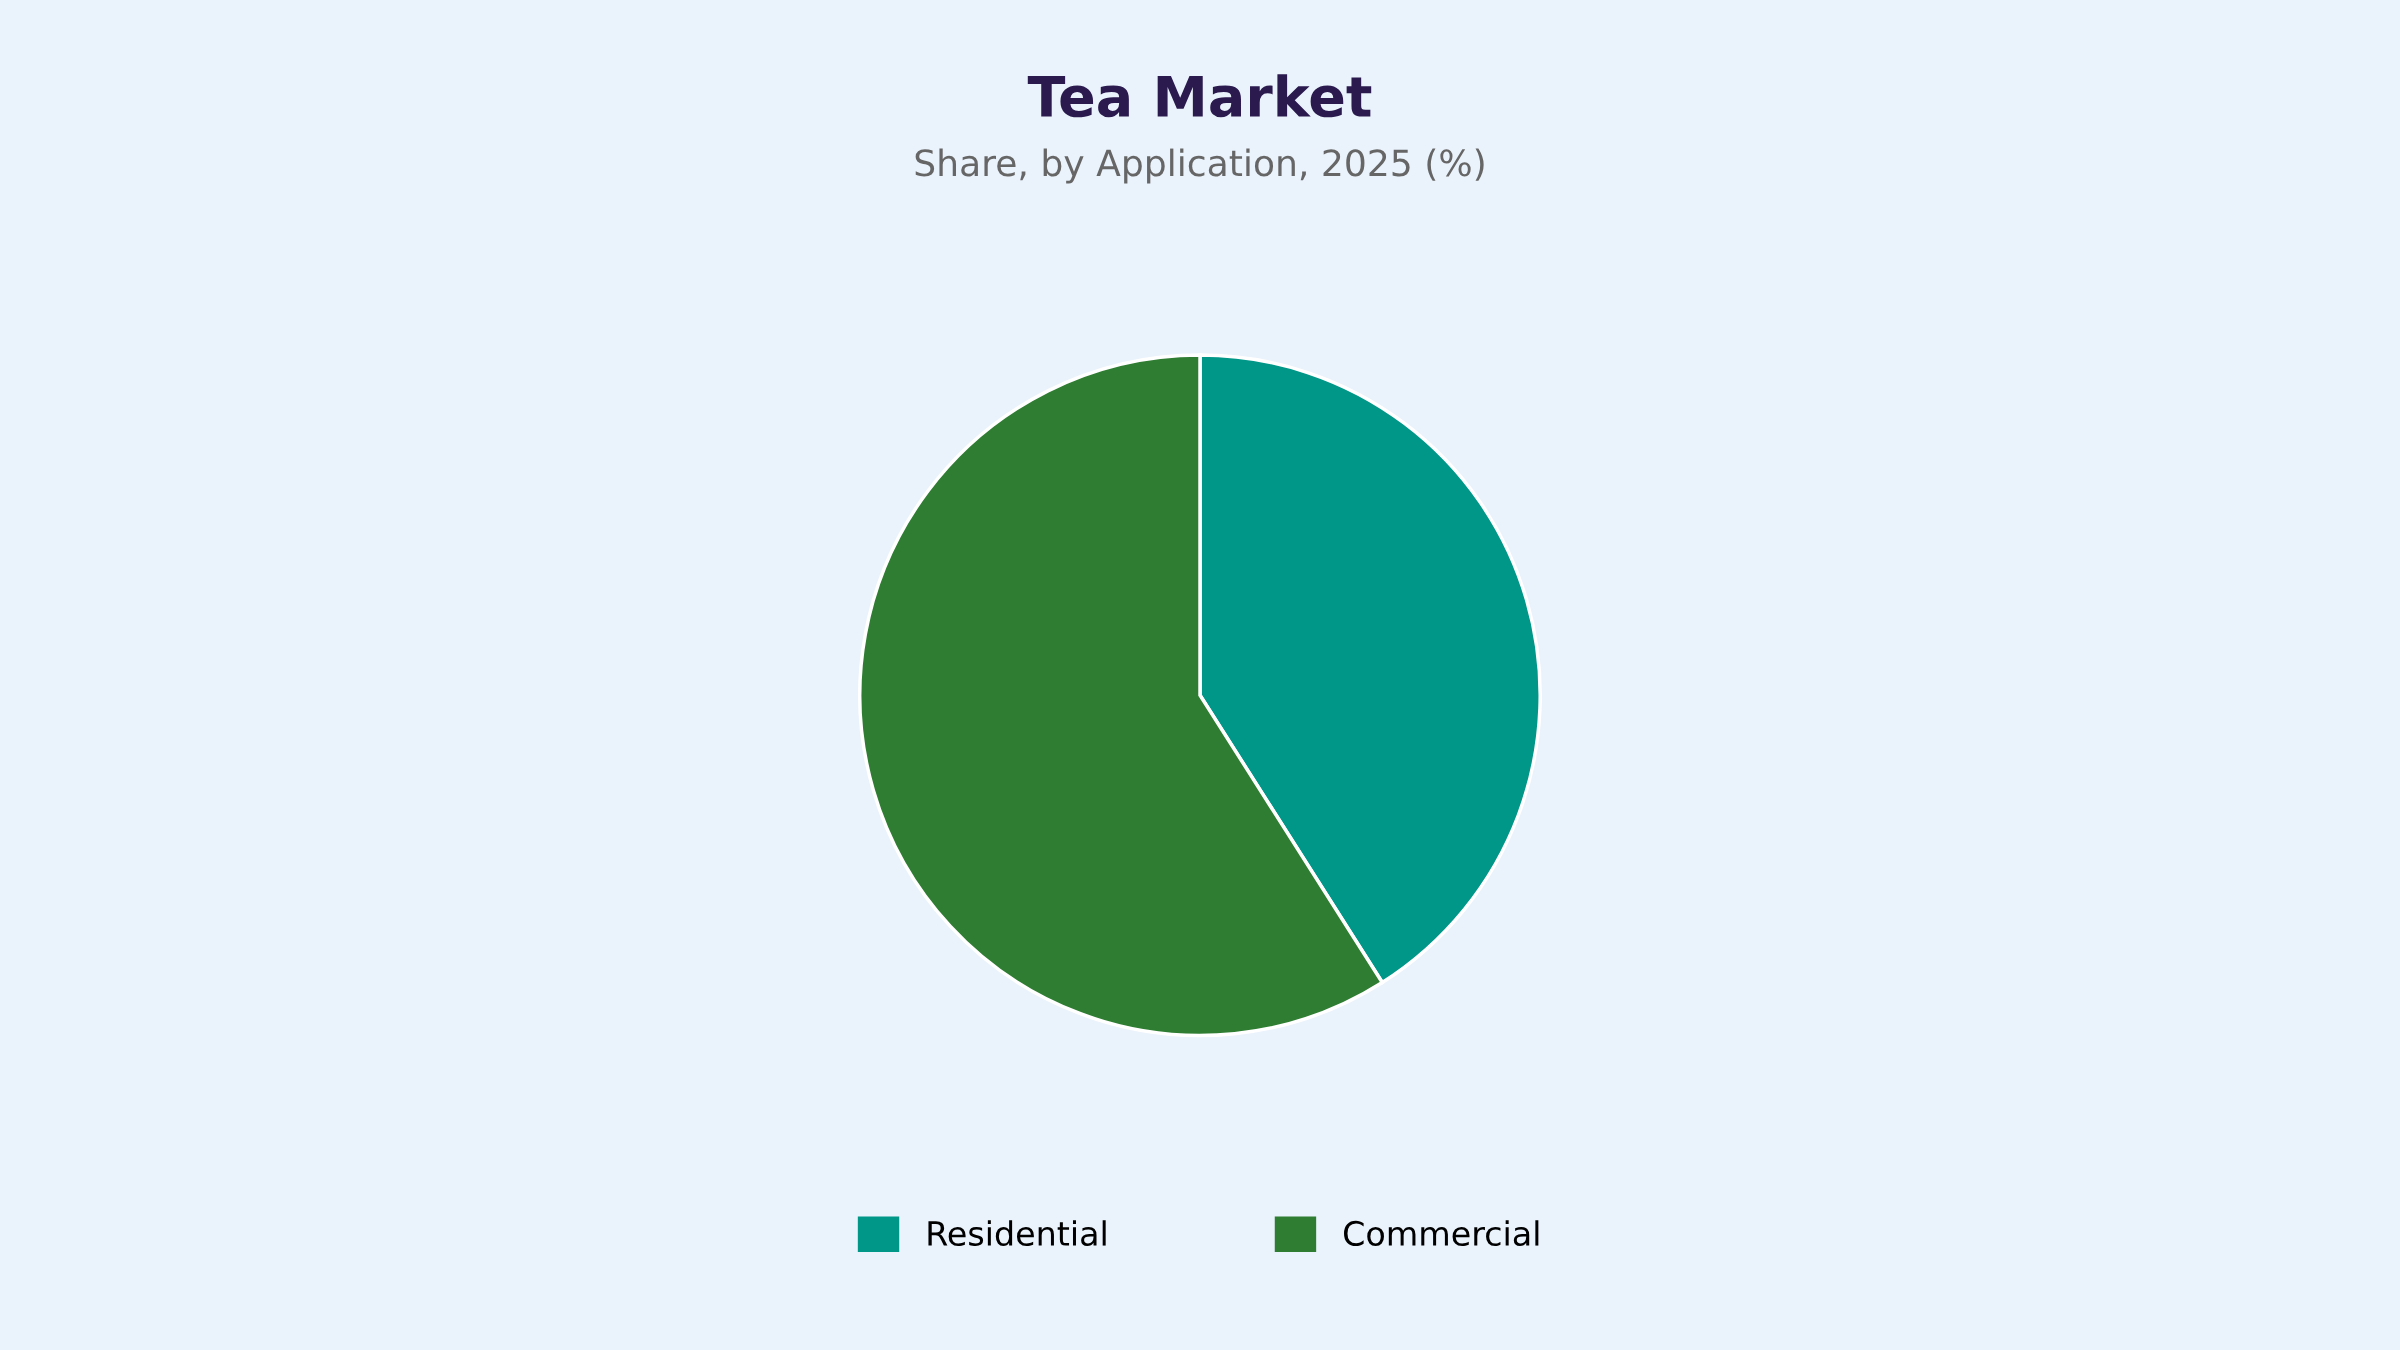  What do you see at coordinates (1199, 166) in the screenshot?
I see `chart-subtitle: Share, by Application, 2025 (%)` at bounding box center [1199, 166].